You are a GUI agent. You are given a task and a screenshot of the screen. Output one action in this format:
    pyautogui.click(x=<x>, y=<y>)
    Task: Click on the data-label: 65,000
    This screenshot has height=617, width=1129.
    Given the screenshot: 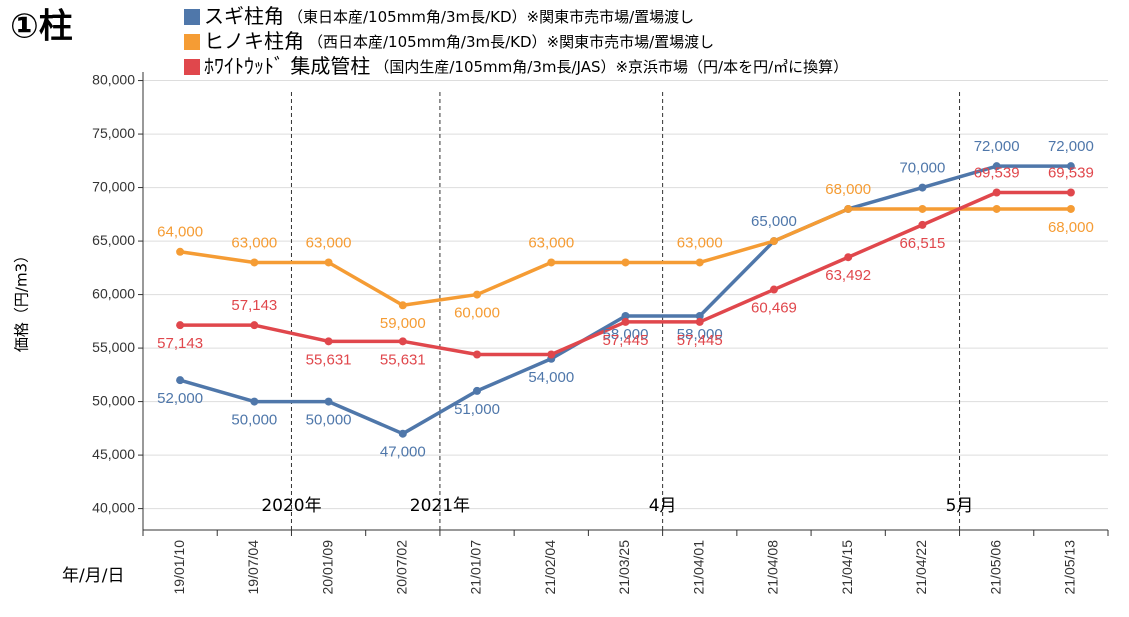 What is the action you would take?
    pyautogui.click(x=774, y=221)
    